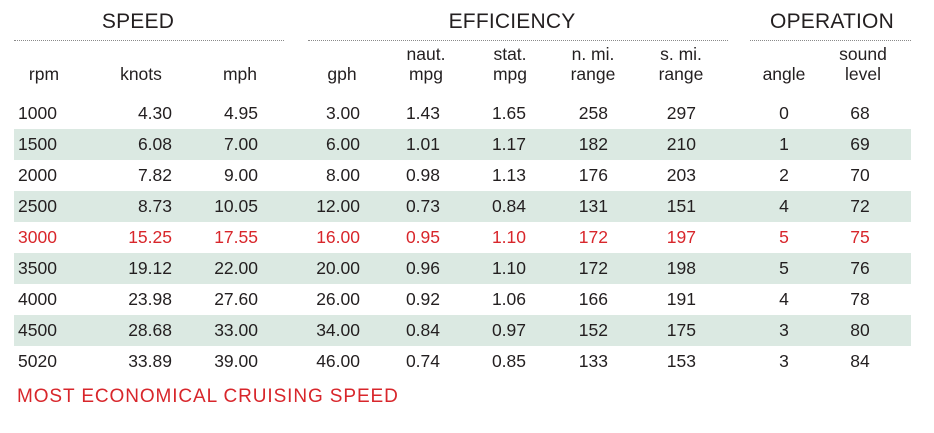  Describe the element at coordinates (681, 330) in the screenshot. I see `cell-smi-range: 175` at that location.